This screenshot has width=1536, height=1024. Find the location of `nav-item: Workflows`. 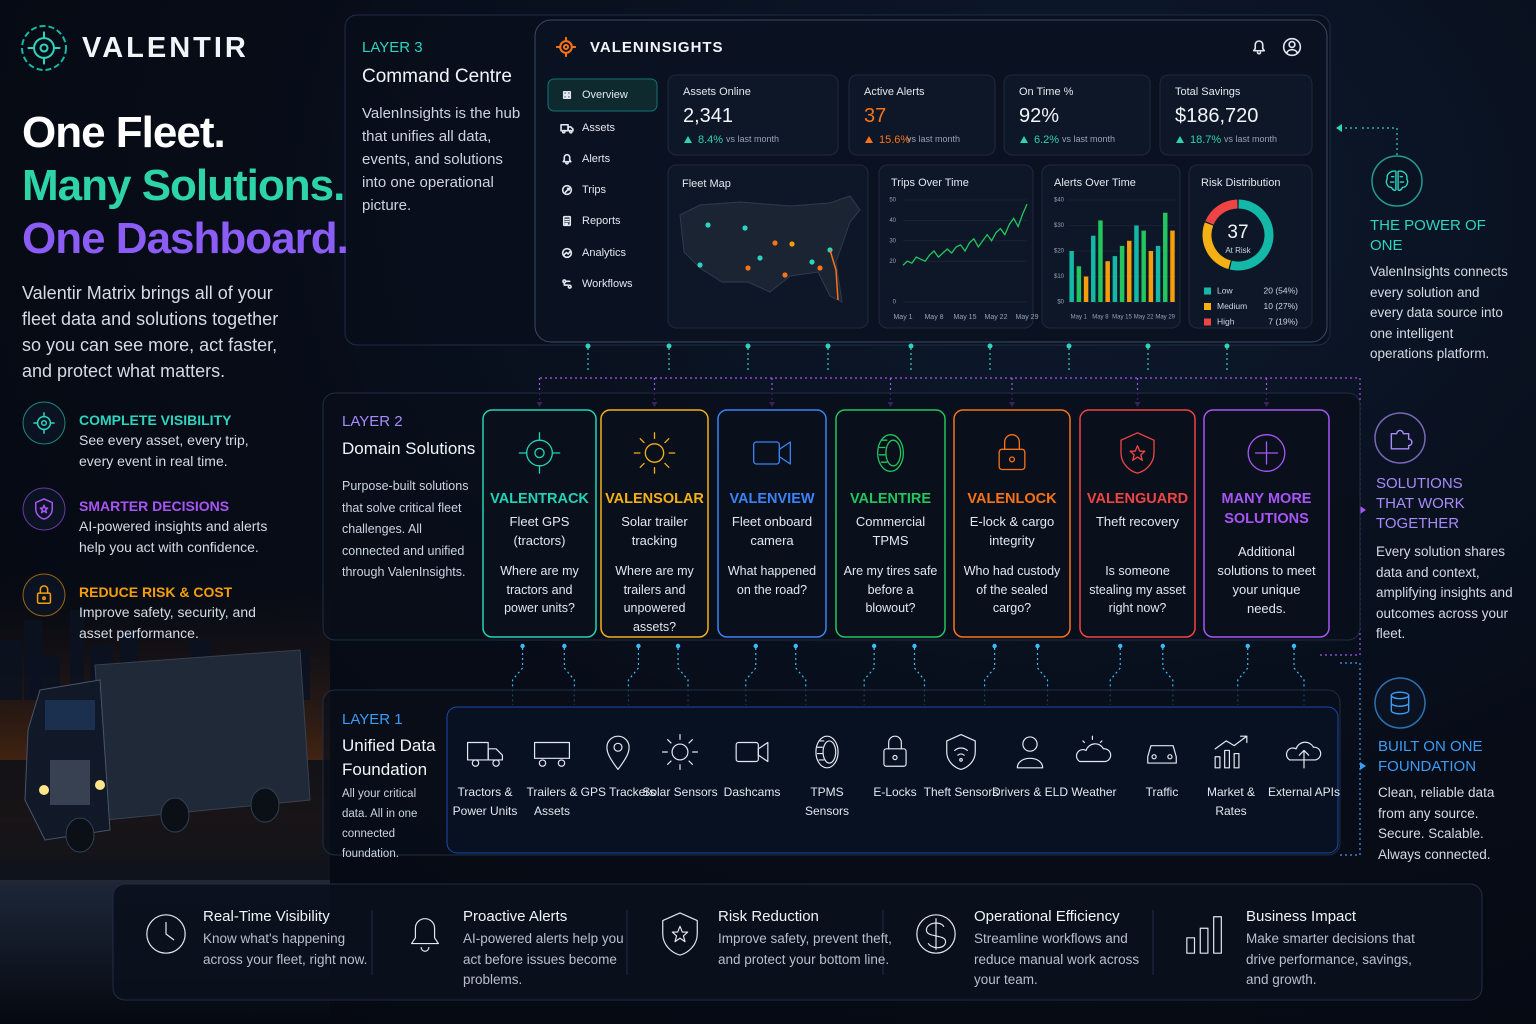

nav-item: Workflows is located at coordinates (607, 284).